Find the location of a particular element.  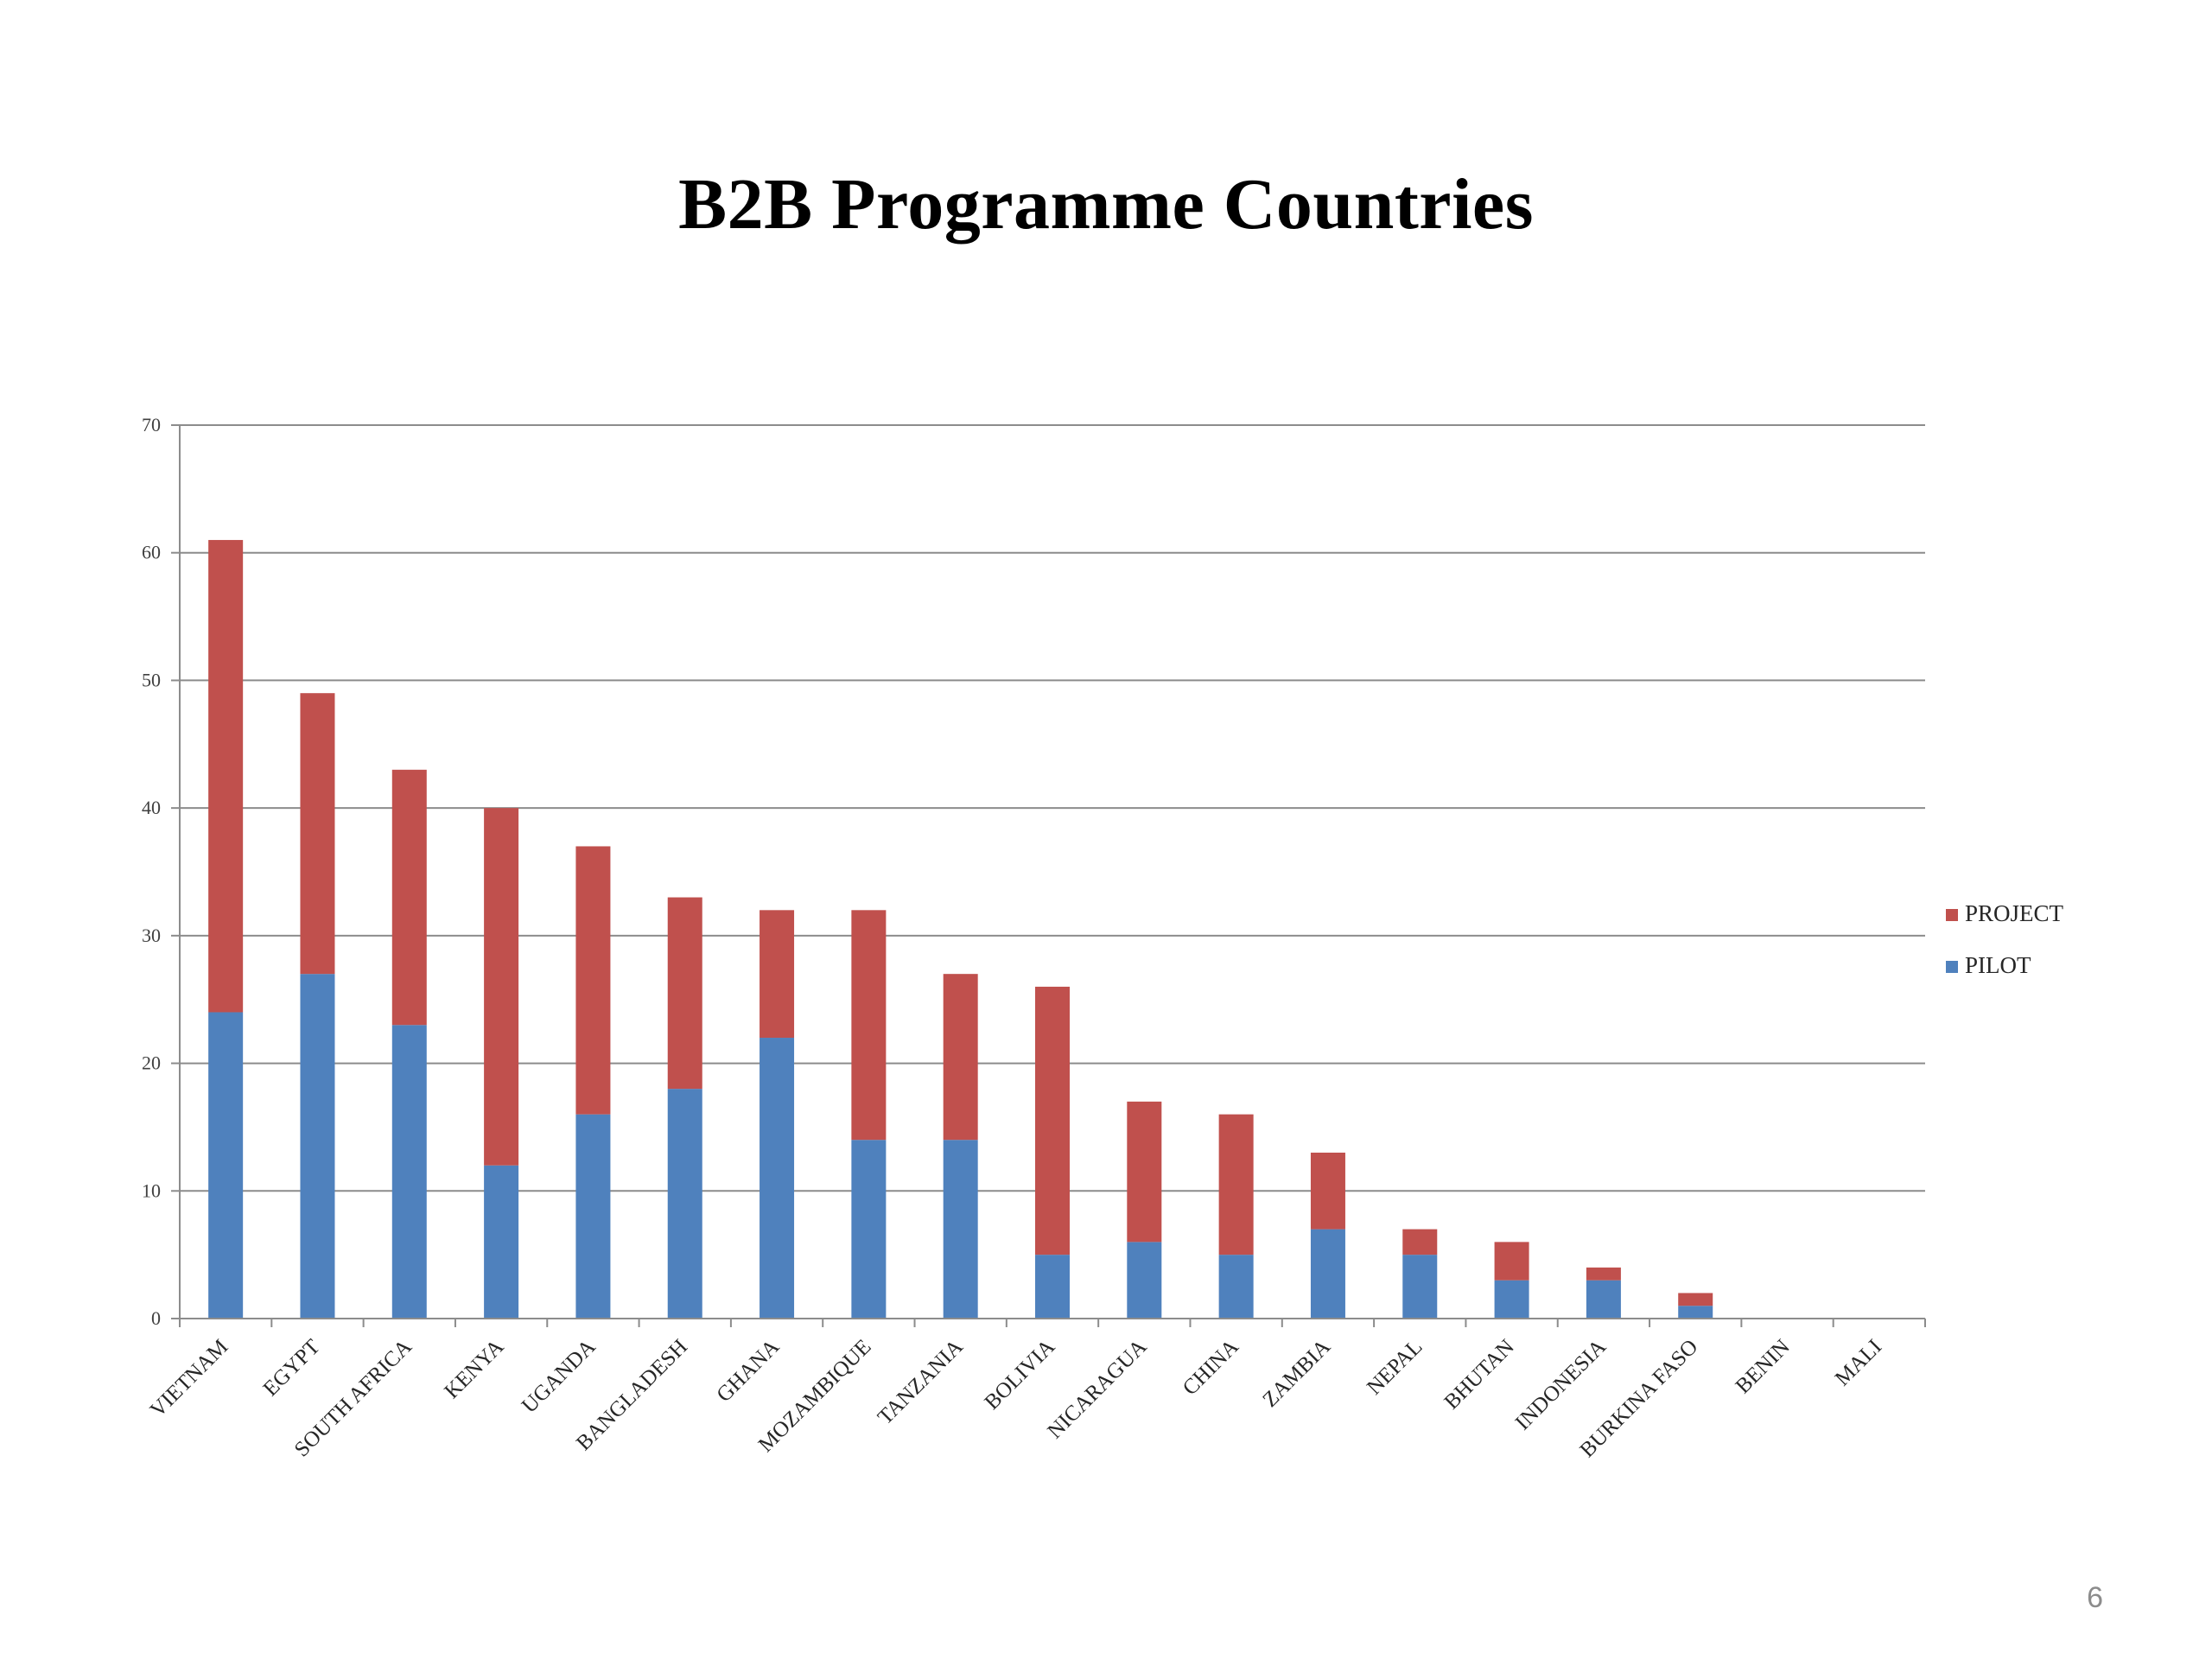

slide-number: 6 is located at coordinates (2095, 1597).